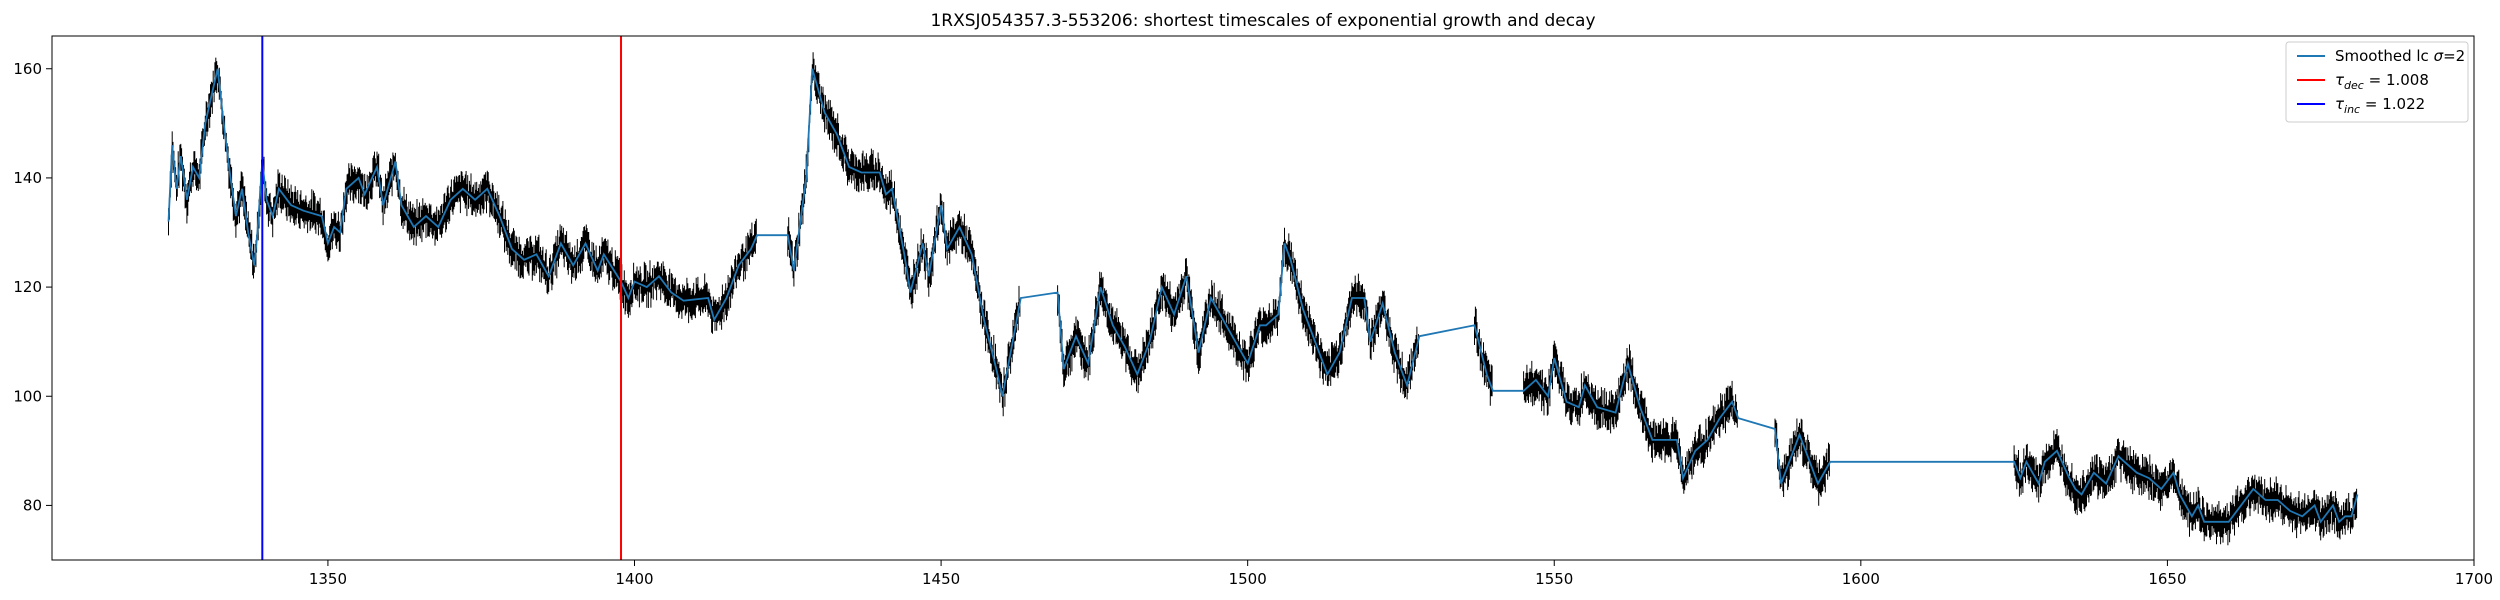  Describe the element at coordinates (442, 298) in the screenshot. I see `vertical-line-layer` at that location.